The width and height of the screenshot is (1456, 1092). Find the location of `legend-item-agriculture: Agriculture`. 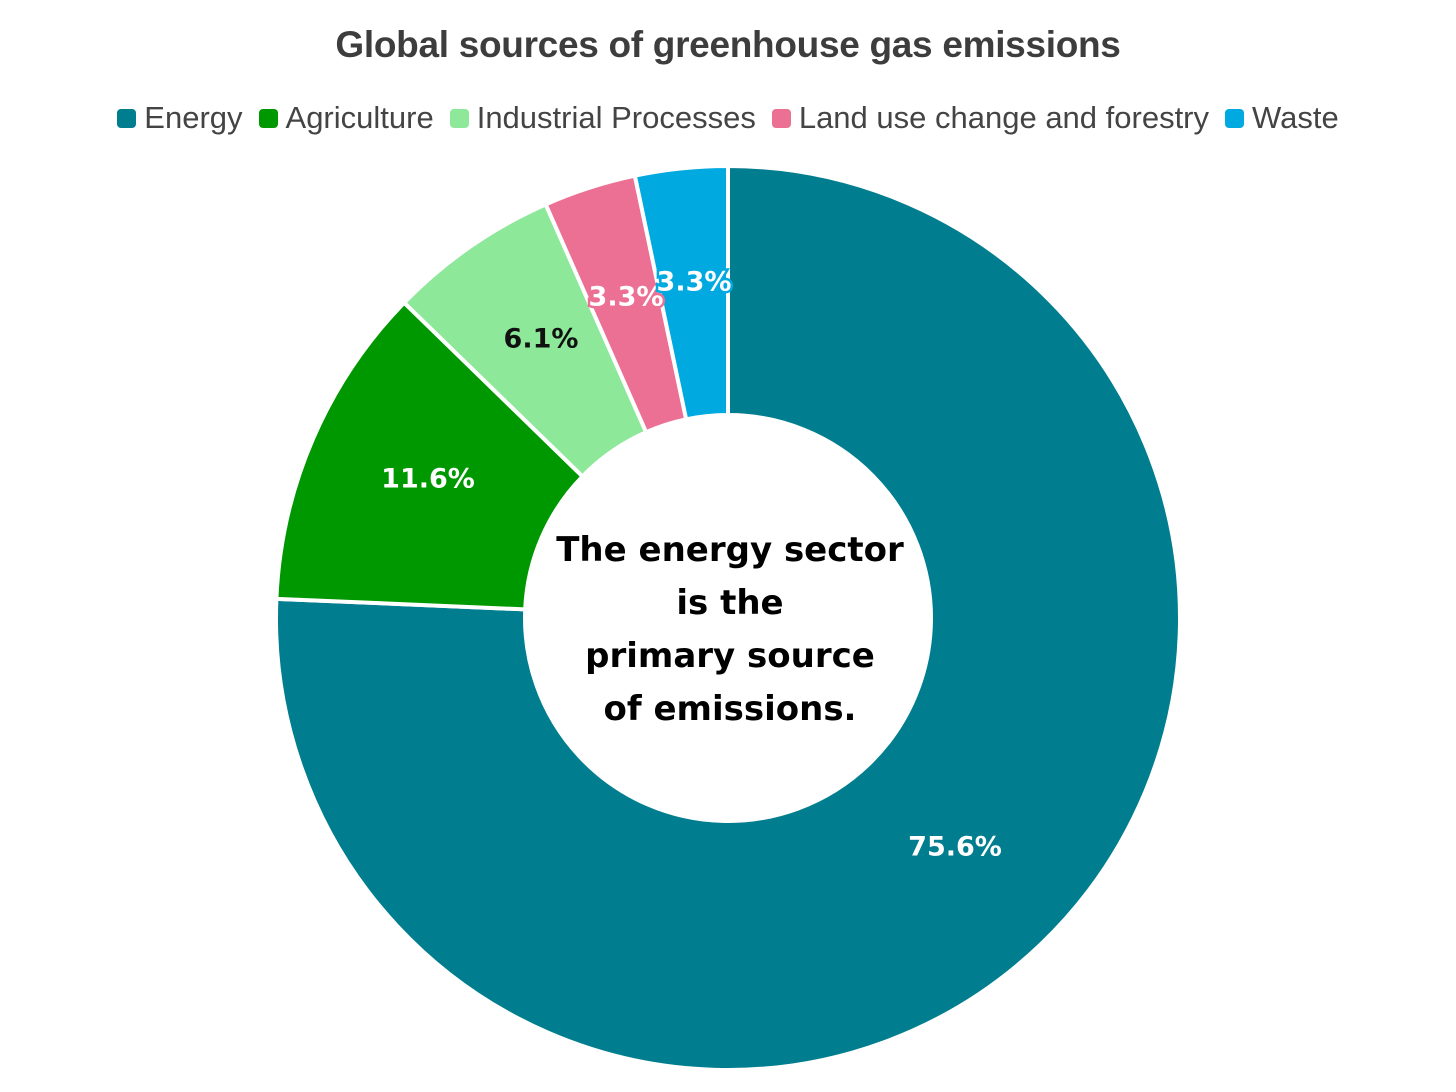

legend-item-agriculture: Agriculture is located at coordinates (346, 118).